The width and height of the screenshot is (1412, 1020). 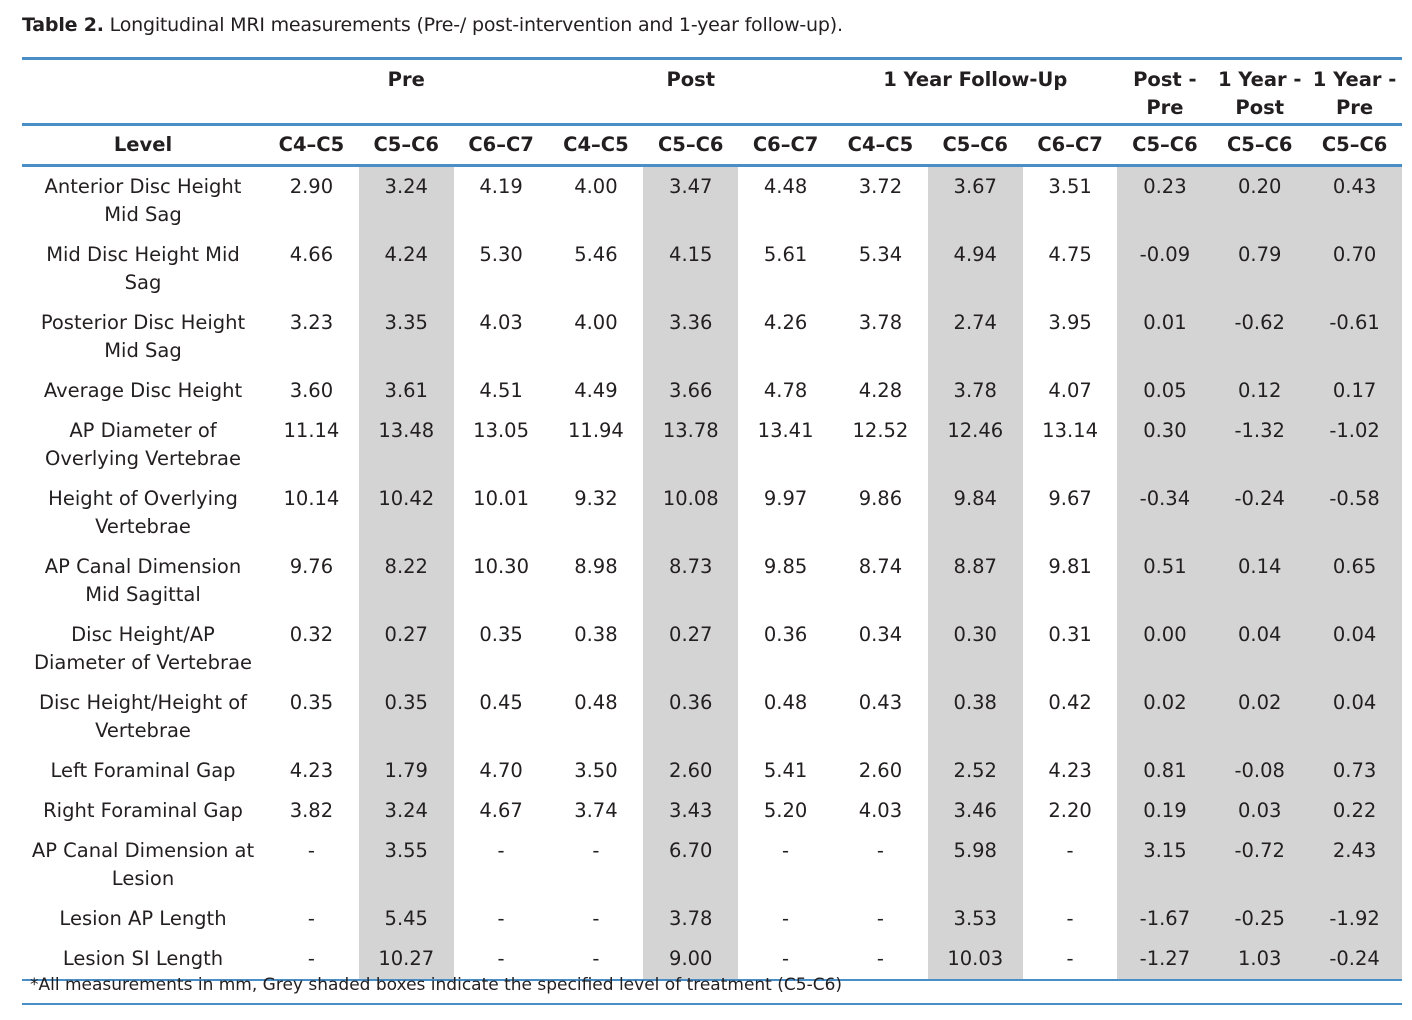 I want to click on value-cell: 9.84, so click(x=975, y=513).